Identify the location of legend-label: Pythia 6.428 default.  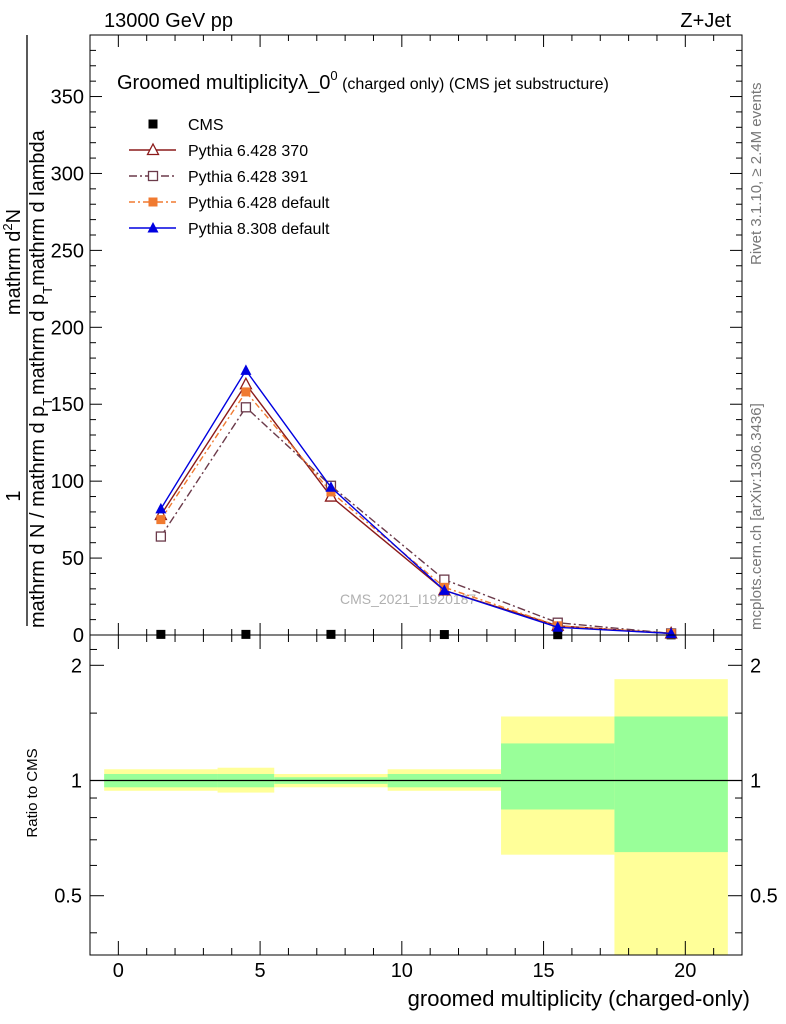
(259, 203).